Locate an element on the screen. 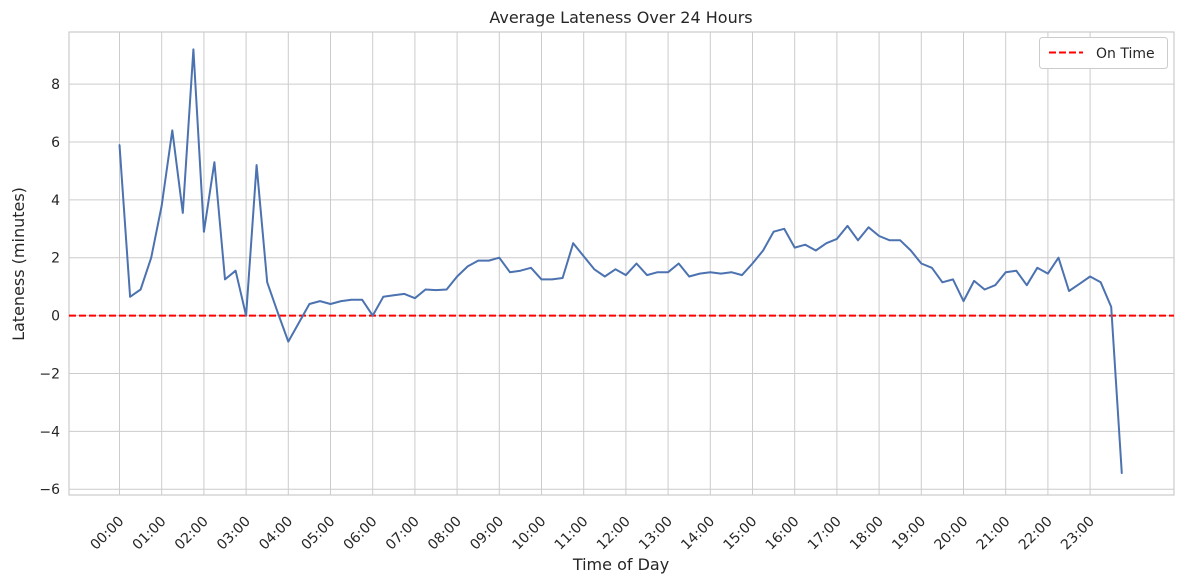 The height and width of the screenshot is (584, 1184). y-tick-label: −6 is located at coordinates (49, 490).